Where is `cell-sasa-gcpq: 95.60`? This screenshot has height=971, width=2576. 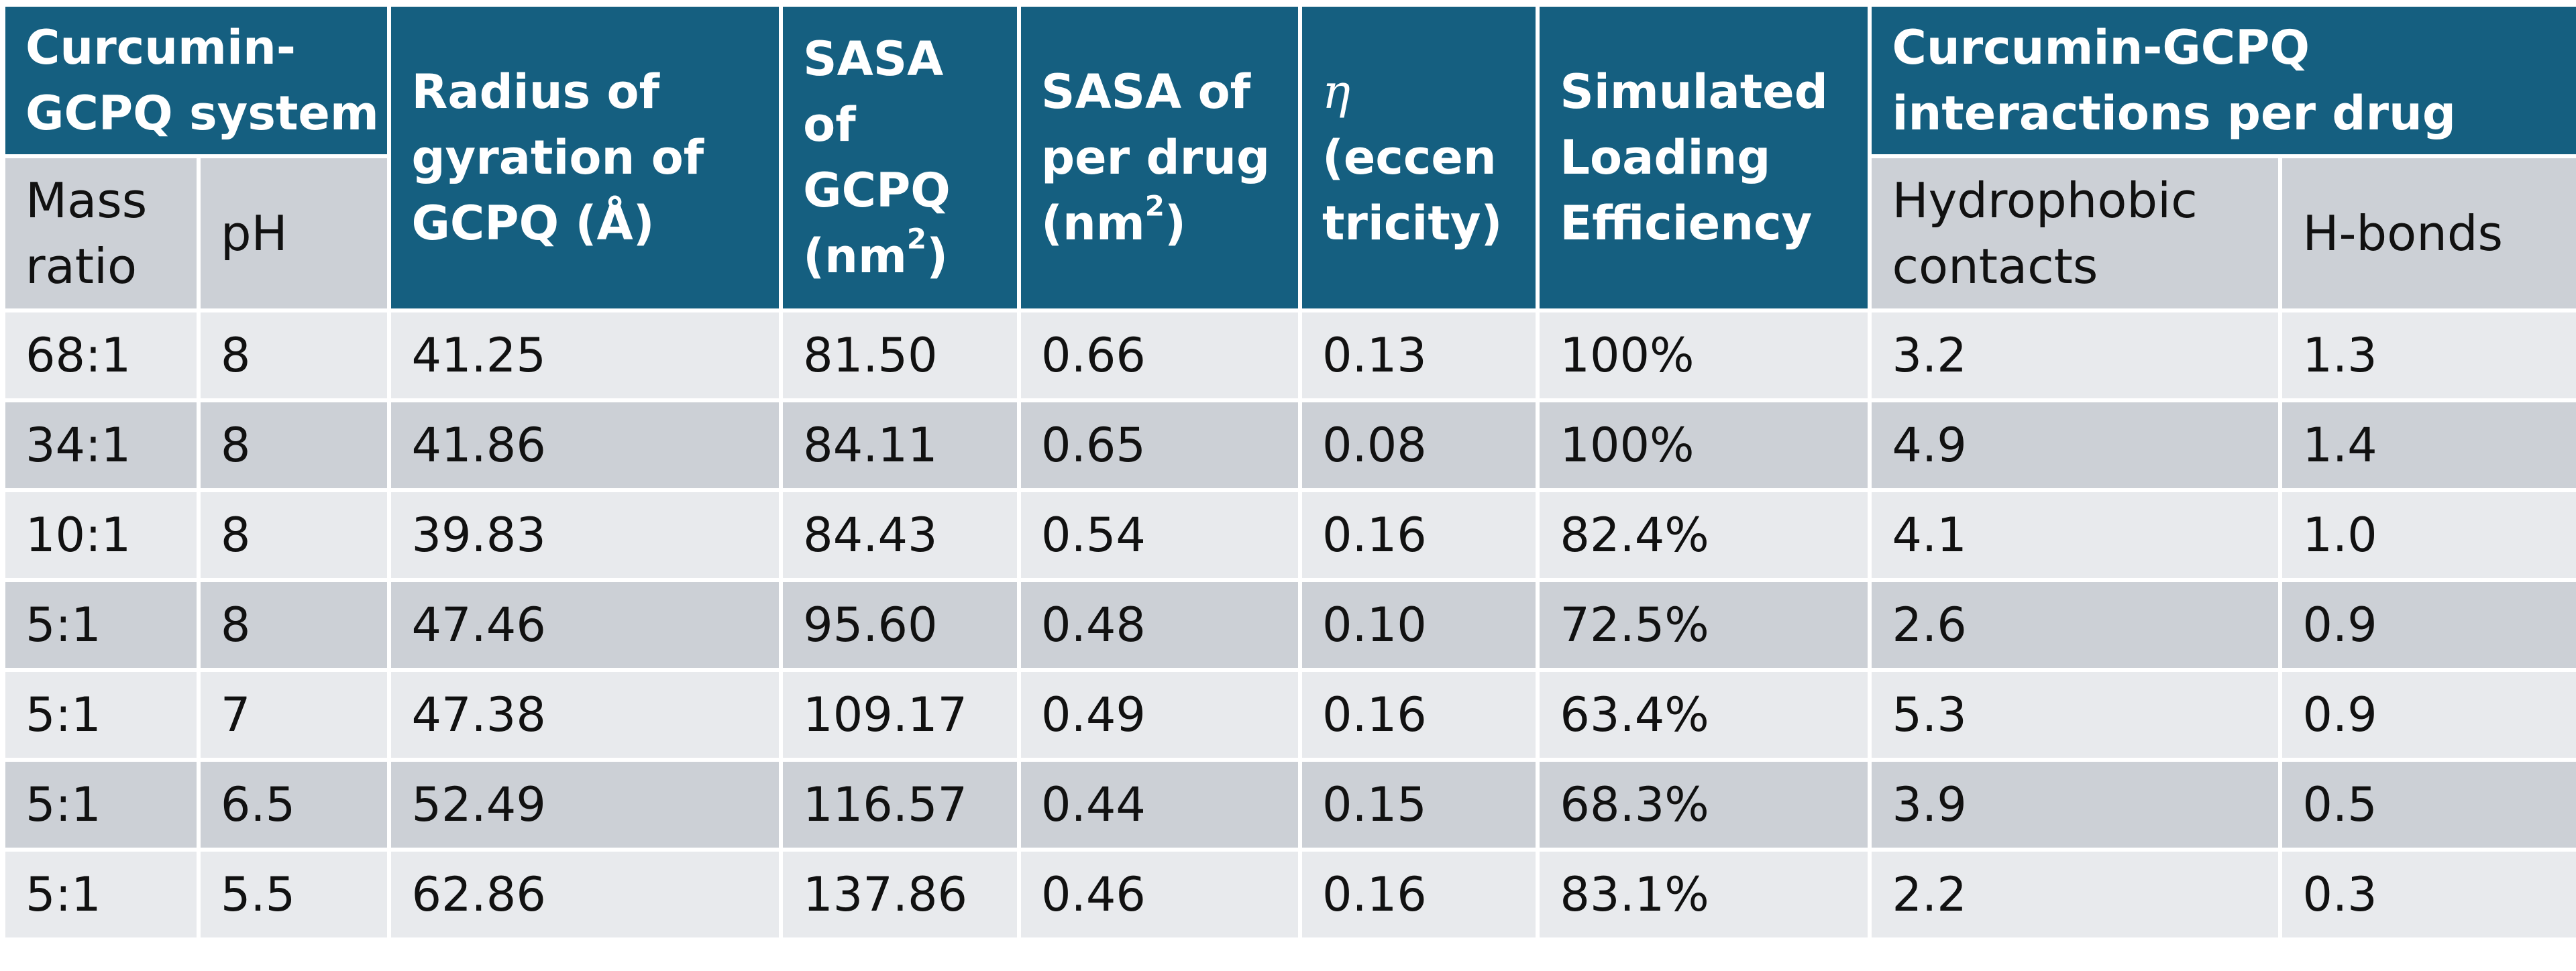
cell-sasa-gcpq: 95.60 is located at coordinates (900, 625).